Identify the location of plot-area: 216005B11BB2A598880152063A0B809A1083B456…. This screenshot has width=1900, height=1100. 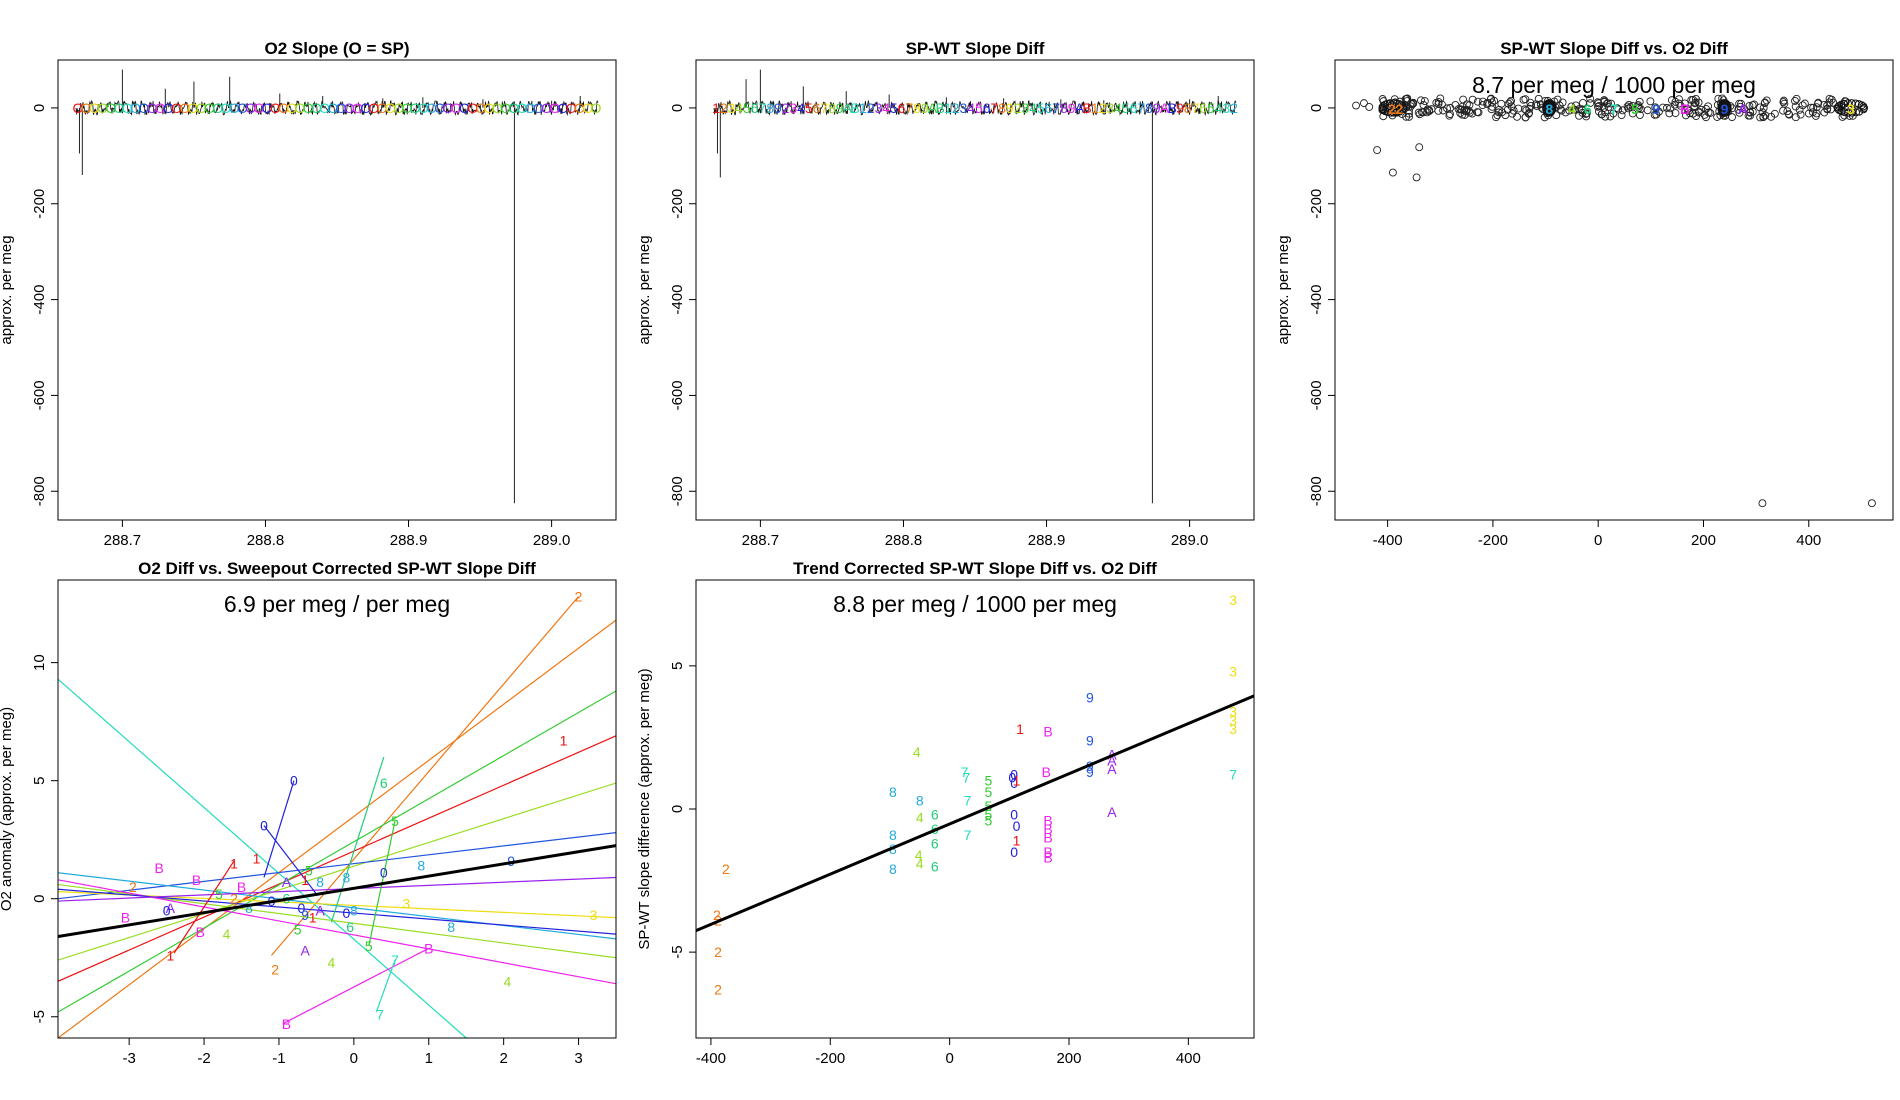
(337, 813).